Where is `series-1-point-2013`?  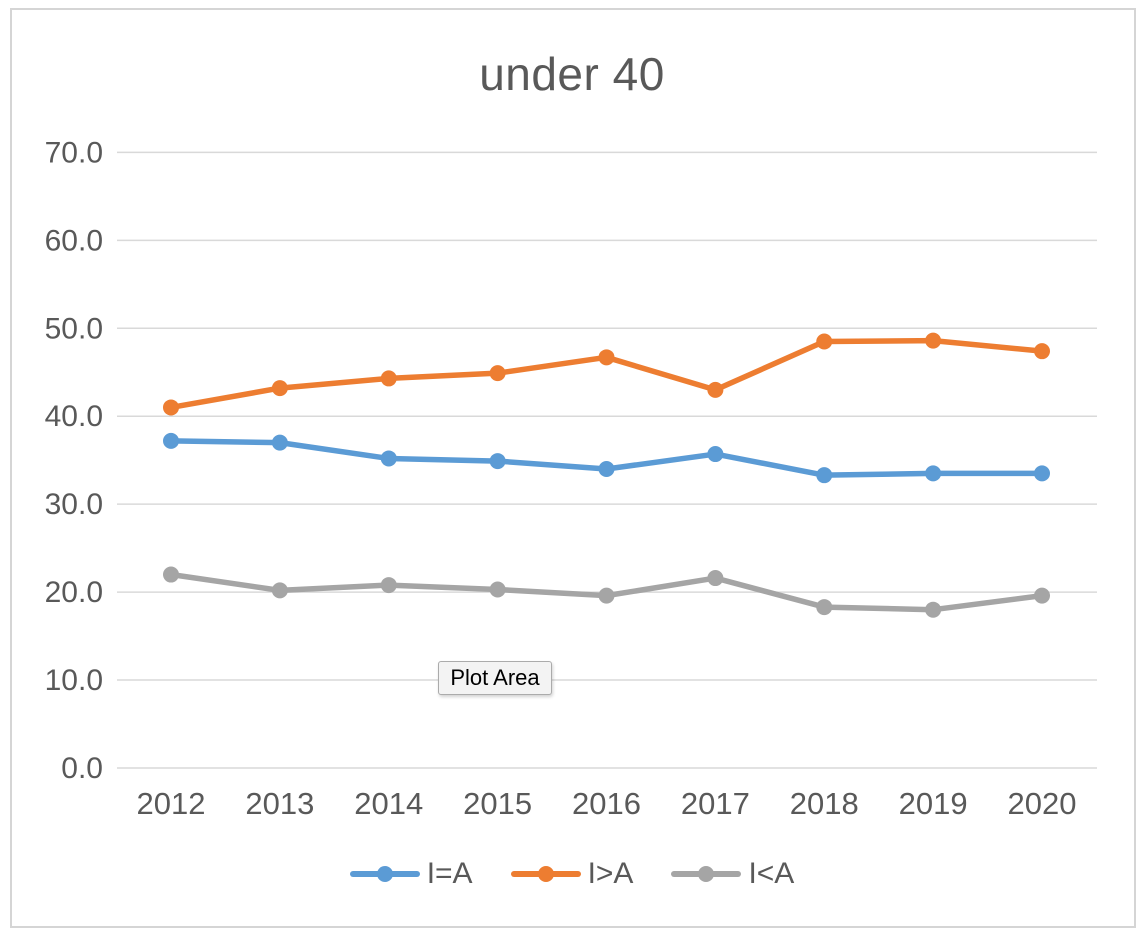
series-1-point-2013 is located at coordinates (279, 388).